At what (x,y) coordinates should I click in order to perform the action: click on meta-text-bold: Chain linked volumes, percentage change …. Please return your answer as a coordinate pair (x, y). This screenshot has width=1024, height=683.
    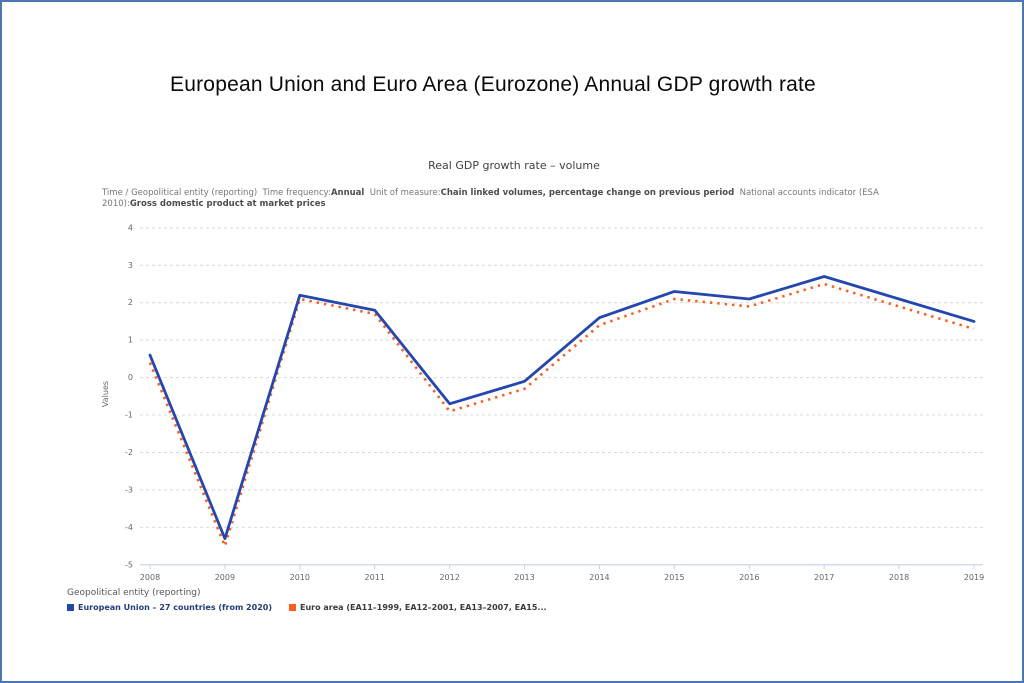
    Looking at the image, I should click on (587, 193).